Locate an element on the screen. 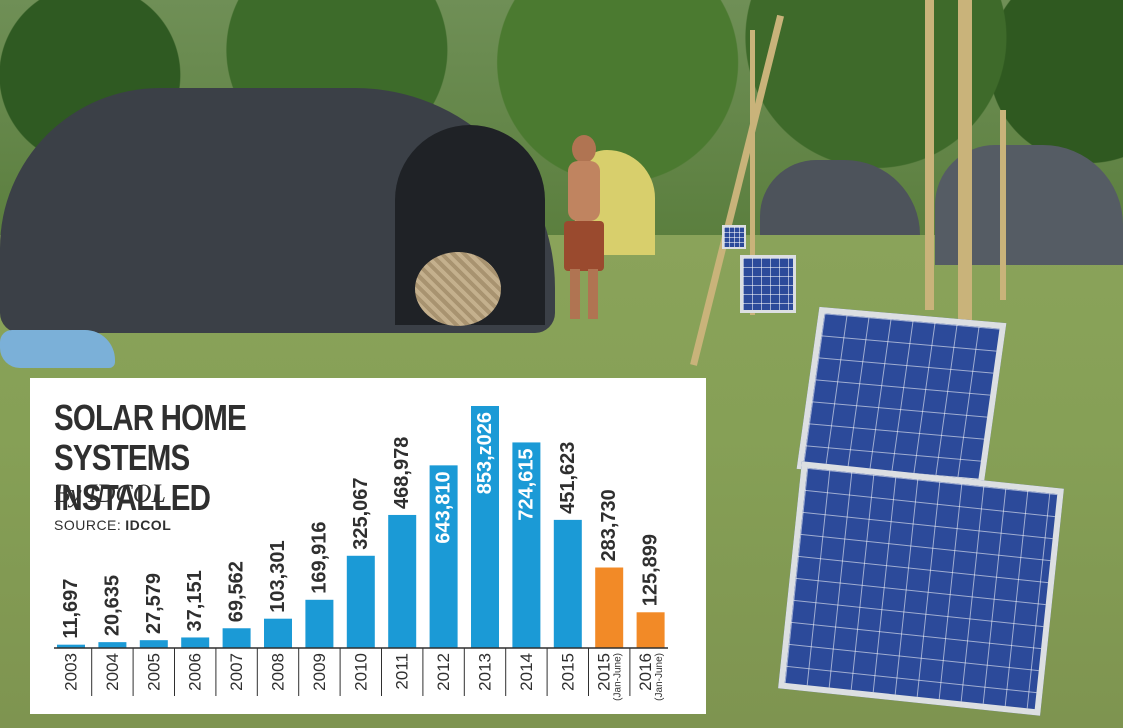  x-tick-label: 2011 is located at coordinates (402, 671).